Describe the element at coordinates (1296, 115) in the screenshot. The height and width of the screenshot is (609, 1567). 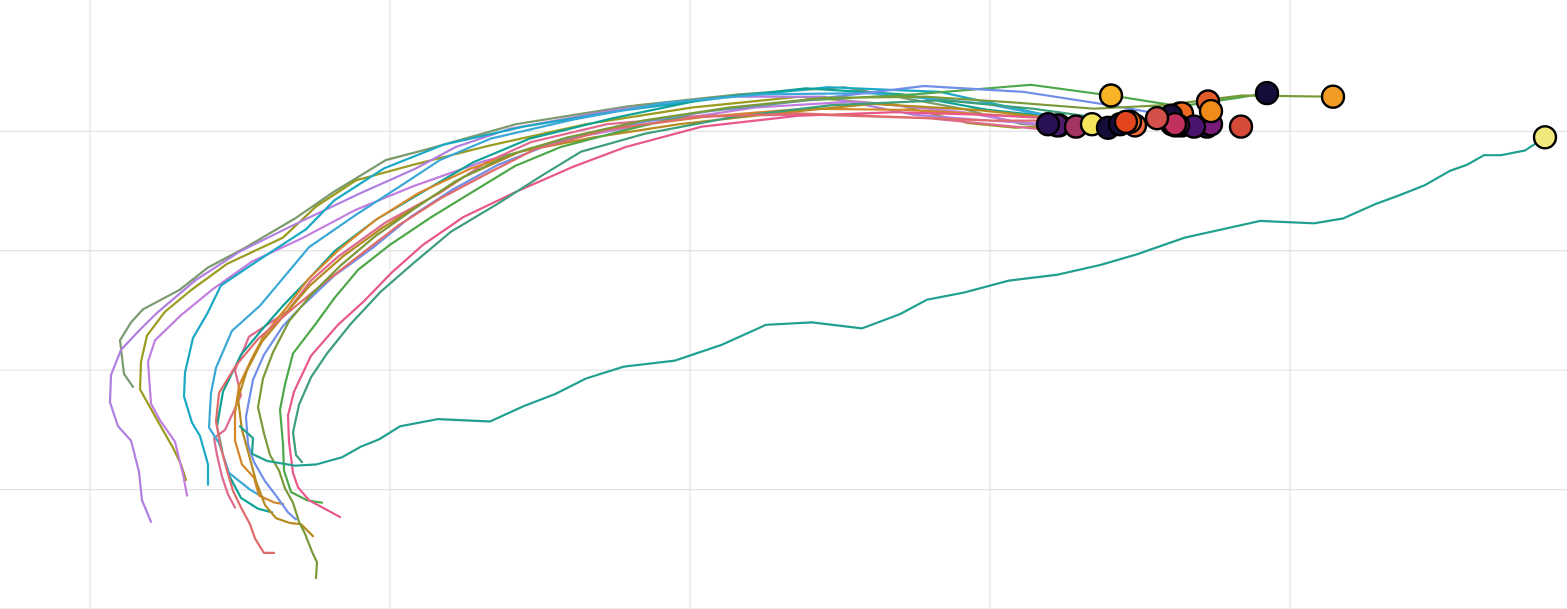
I see `endpoint-markers` at that location.